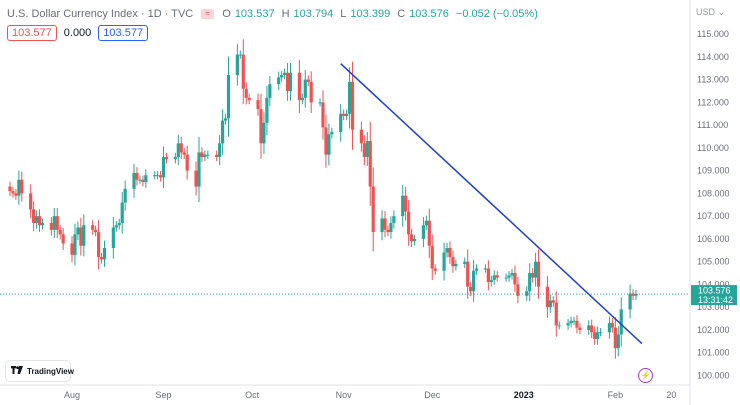 This screenshot has width=740, height=405. I want to click on y-tick-label: 115.000, so click(713, 34).